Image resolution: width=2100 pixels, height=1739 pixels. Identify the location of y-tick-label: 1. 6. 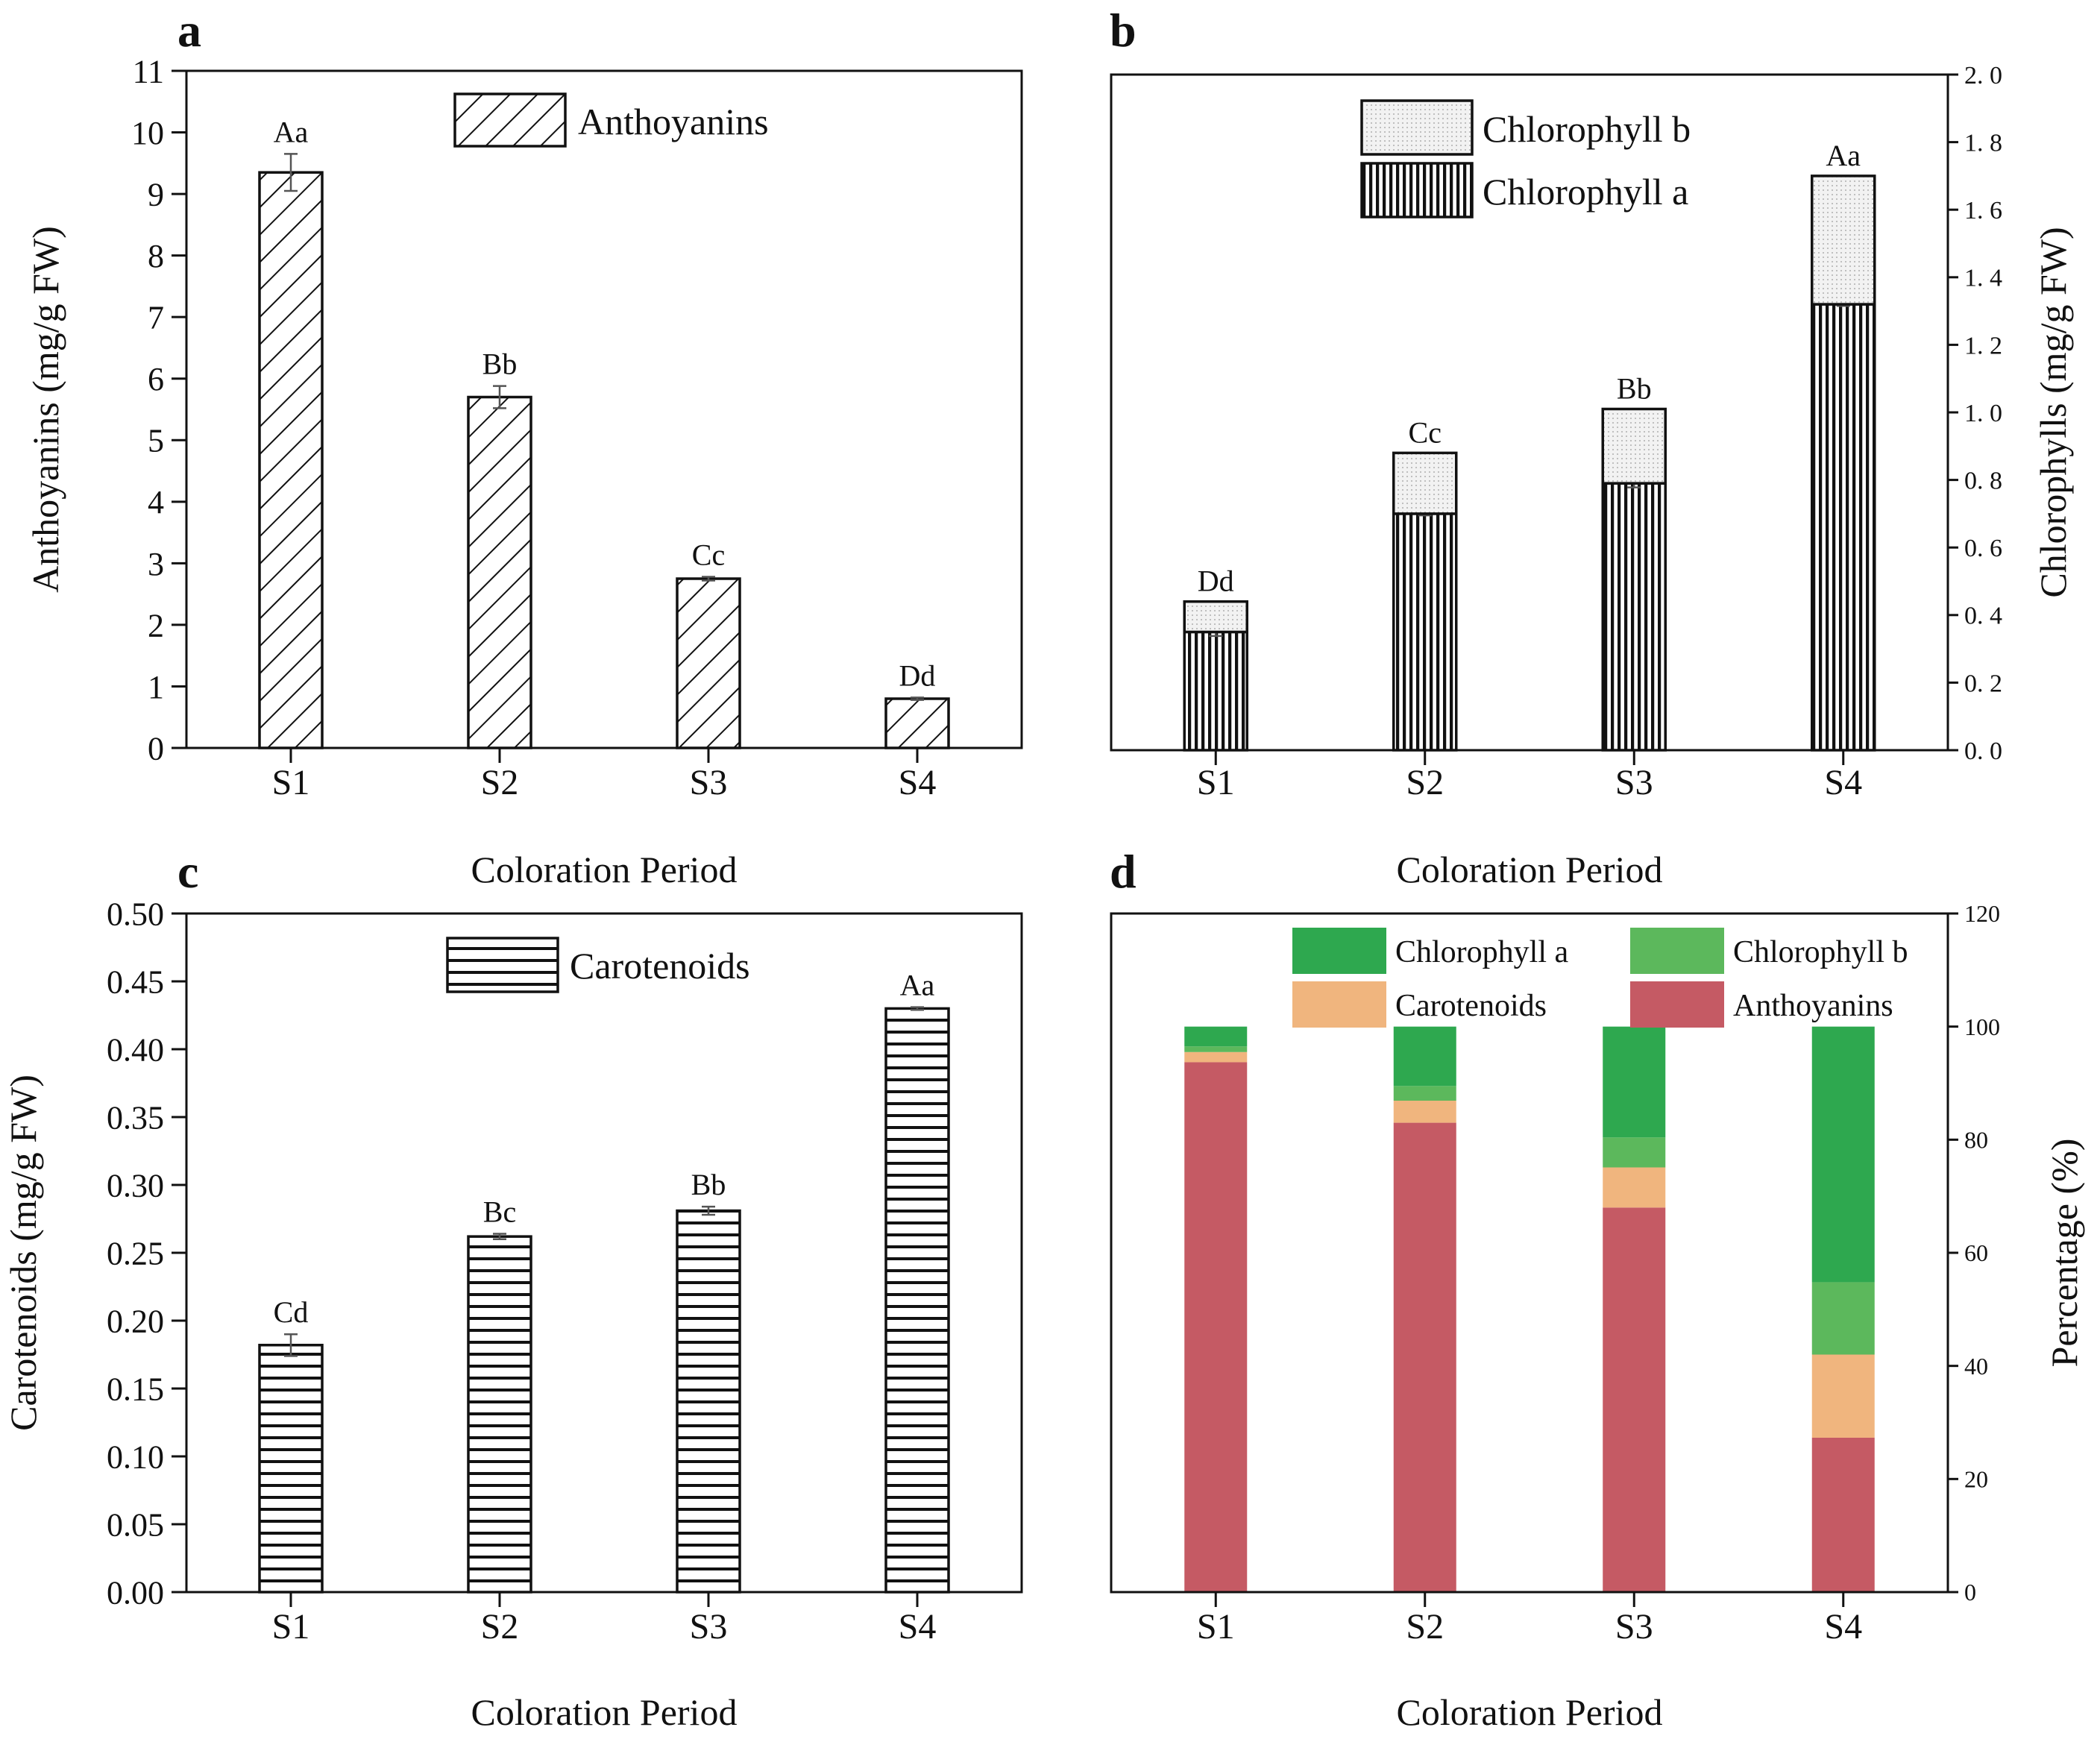
(1983, 210).